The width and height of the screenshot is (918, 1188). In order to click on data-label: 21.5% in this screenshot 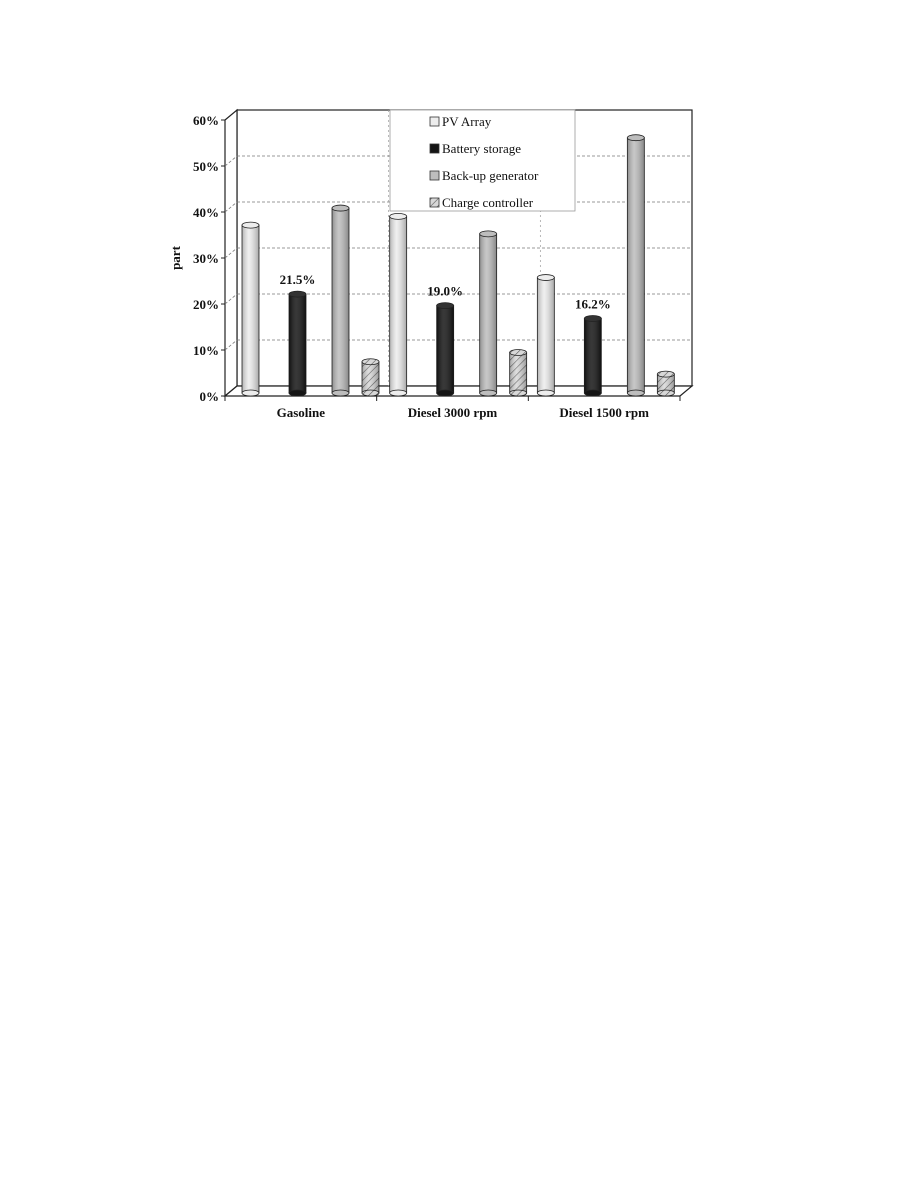, I will do `click(298, 279)`.